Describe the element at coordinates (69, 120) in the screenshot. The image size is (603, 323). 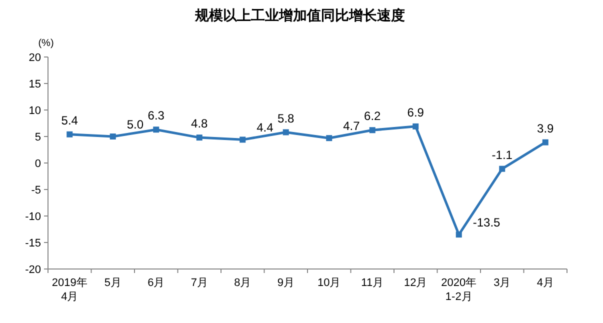
I see `text: 5.4` at that location.